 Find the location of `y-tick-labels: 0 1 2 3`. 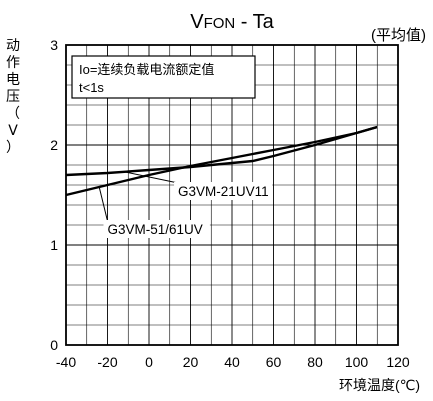

y-tick-labels: 0 1 2 3 is located at coordinates (54, 195).